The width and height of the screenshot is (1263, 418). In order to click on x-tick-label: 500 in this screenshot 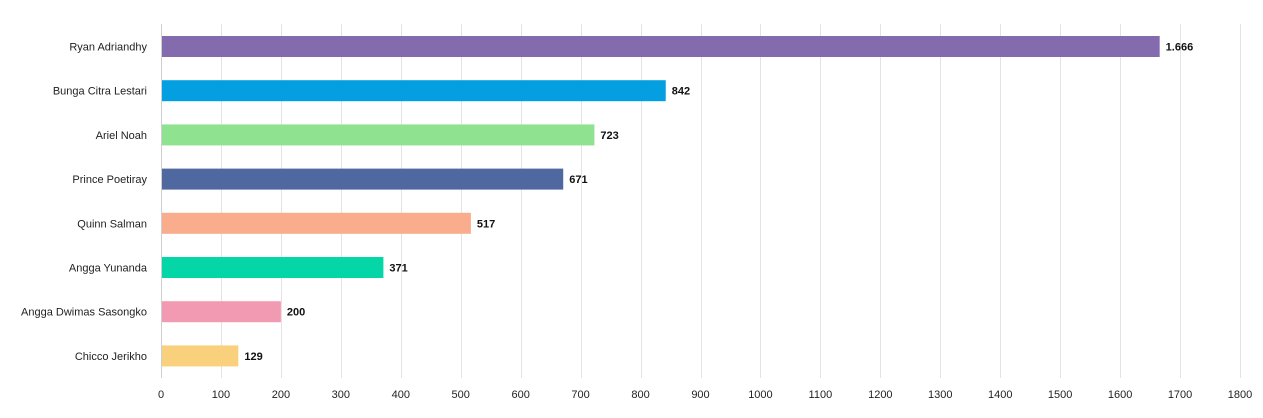, I will do `click(461, 395)`.